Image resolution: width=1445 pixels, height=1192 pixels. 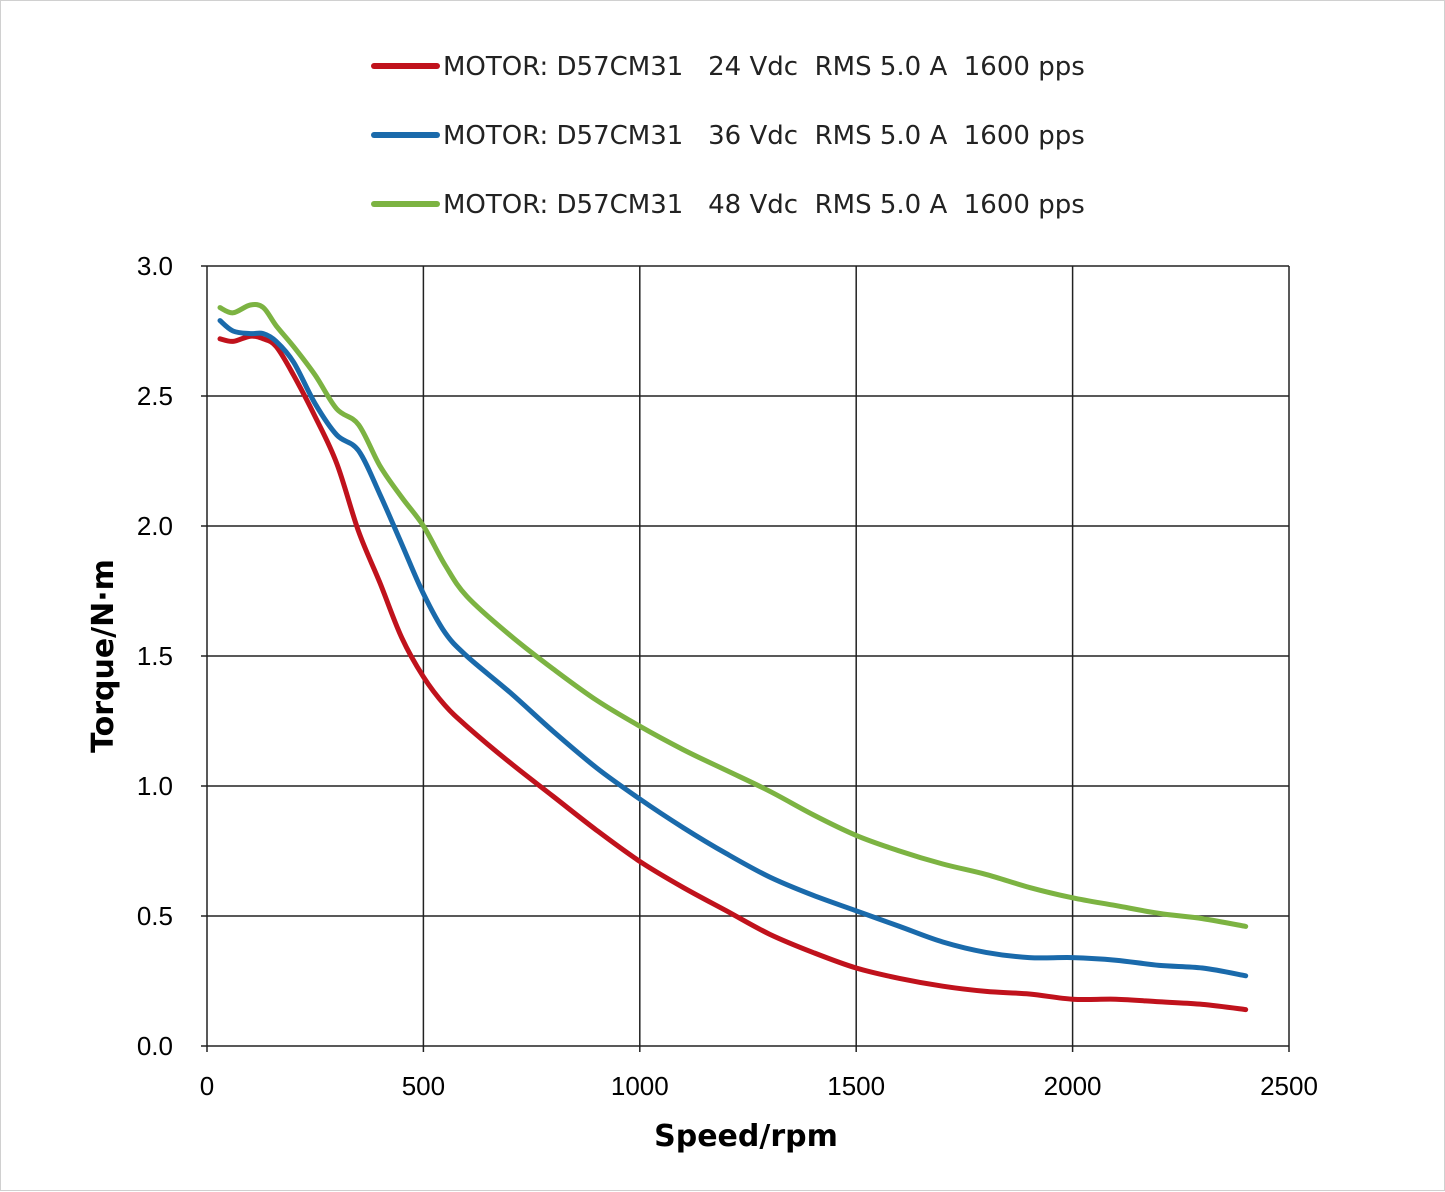 What do you see at coordinates (155, 396) in the screenshot?
I see `y-tick-label: 2.5` at bounding box center [155, 396].